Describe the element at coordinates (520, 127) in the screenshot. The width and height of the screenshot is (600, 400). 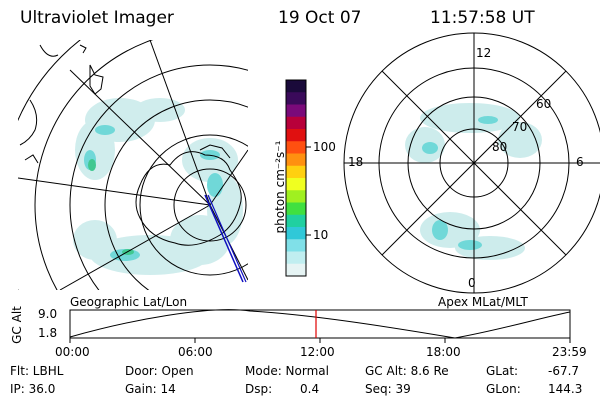
I see `mlat-label-70: 70` at that location.